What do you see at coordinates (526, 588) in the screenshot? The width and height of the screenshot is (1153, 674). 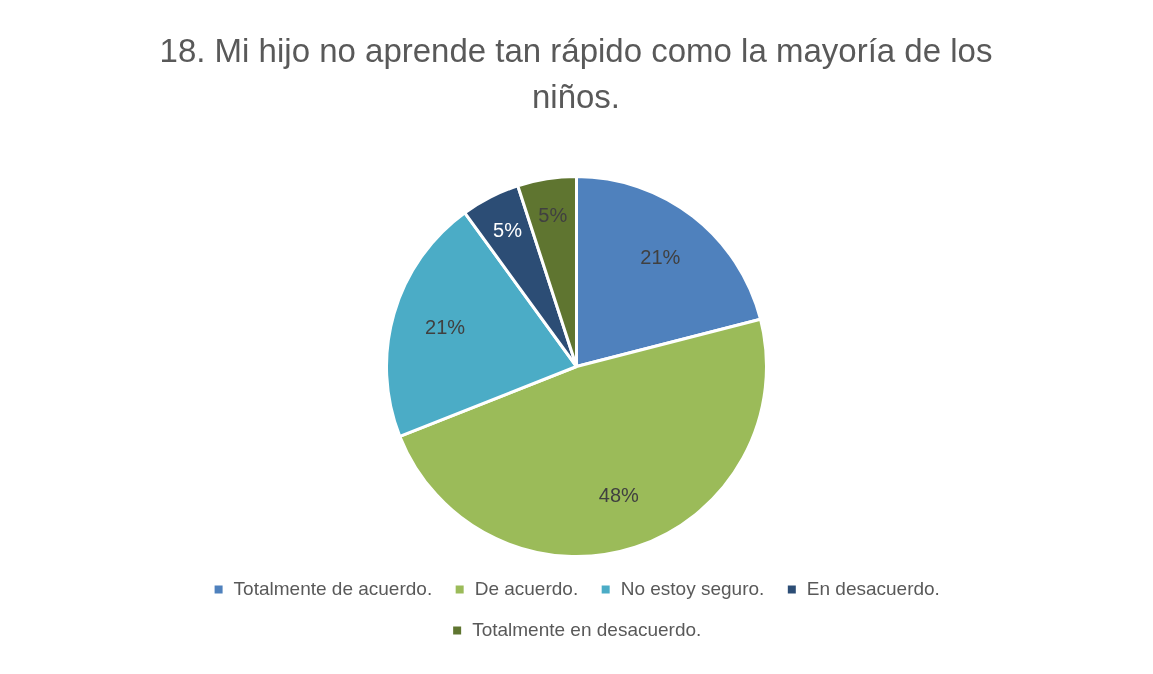 I see `legend-label: De acuerdo.` at bounding box center [526, 588].